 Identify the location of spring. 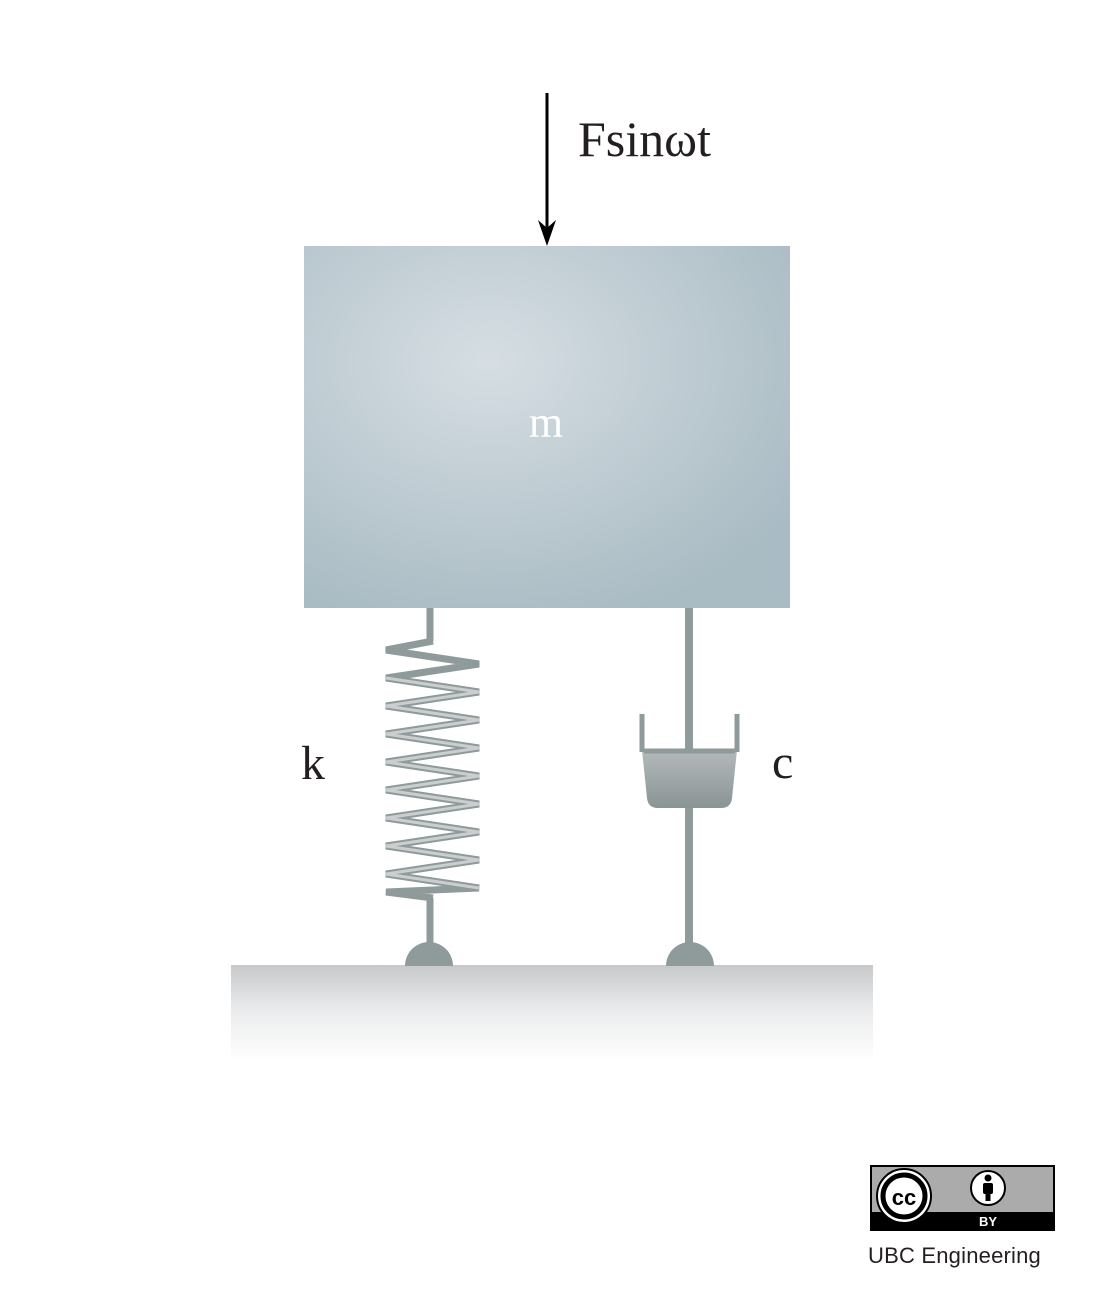
(432, 777).